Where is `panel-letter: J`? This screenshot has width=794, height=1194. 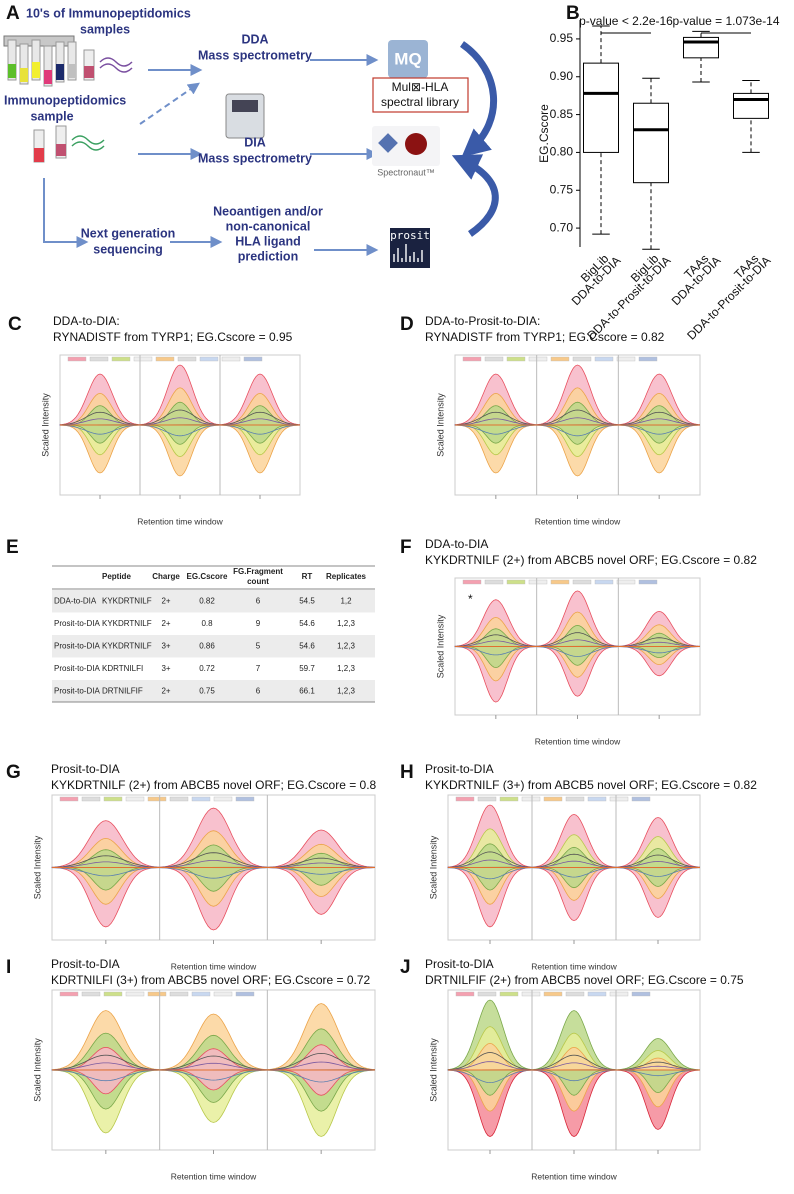 panel-letter: J is located at coordinates (405, 967).